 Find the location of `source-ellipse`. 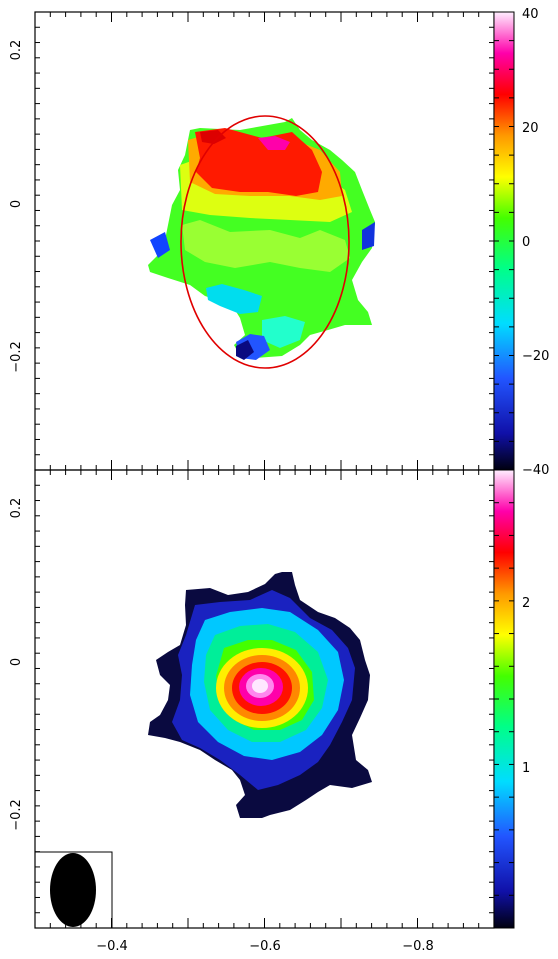

source-ellipse is located at coordinates (265, 242).